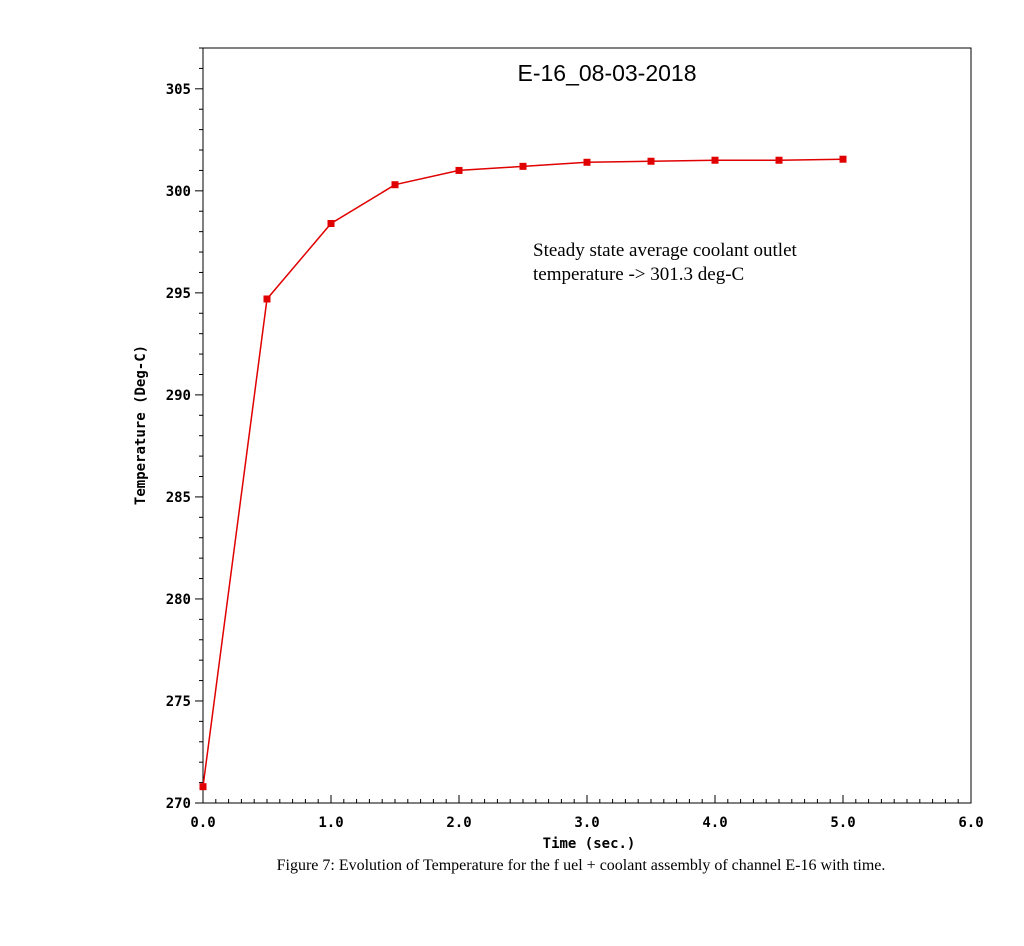 This screenshot has width=1024, height=946. What do you see at coordinates (458, 823) in the screenshot?
I see `x-tick-label: 2.0` at bounding box center [458, 823].